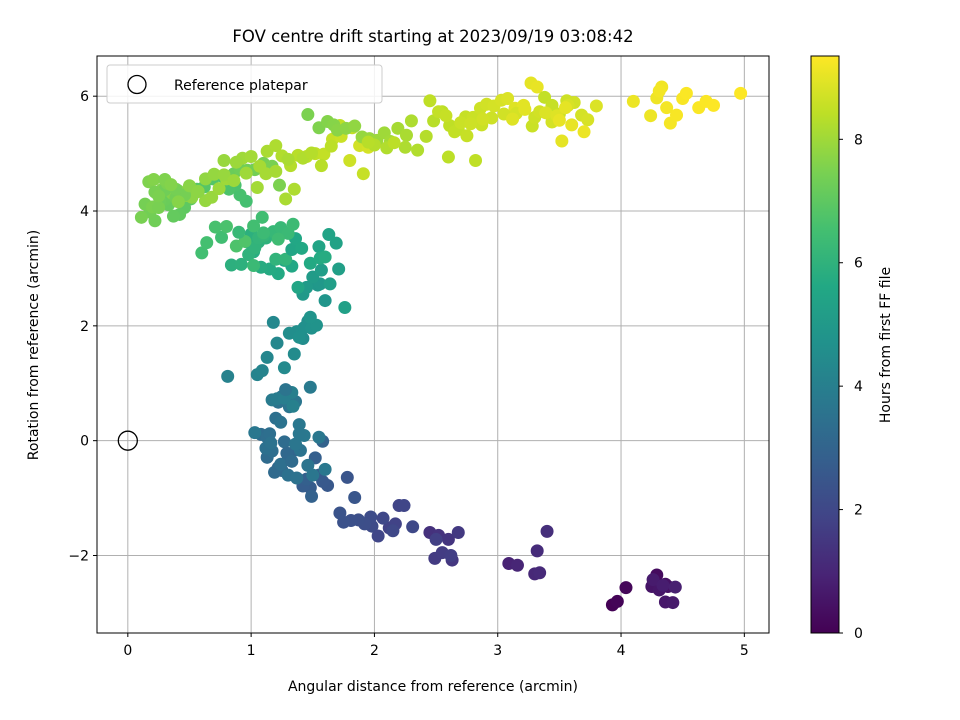 This screenshot has height=720, width=960. What do you see at coordinates (244, 84) in the screenshot?
I see `legend-box` at bounding box center [244, 84].